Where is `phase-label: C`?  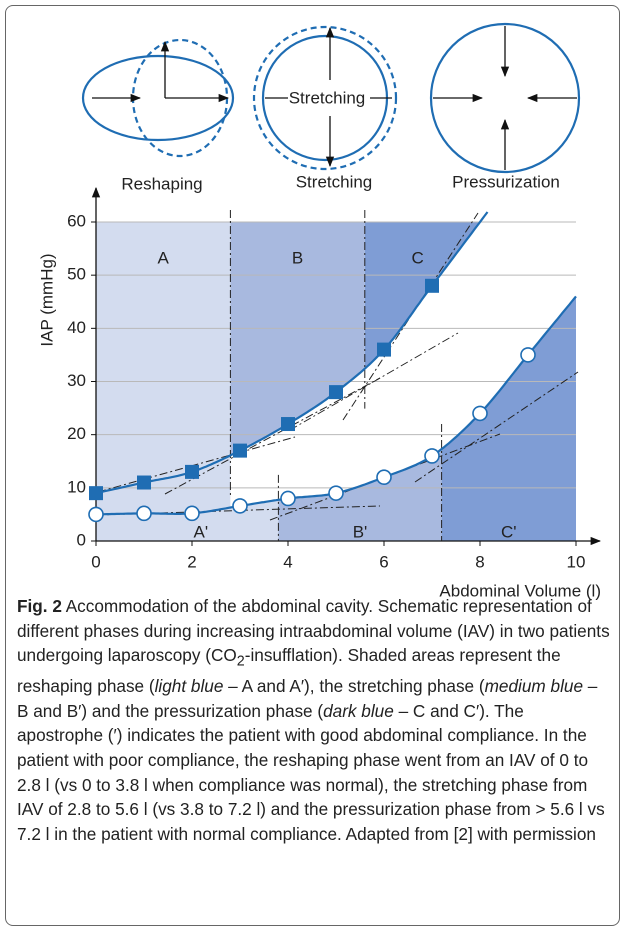
phase-label: C is located at coordinates (417, 258).